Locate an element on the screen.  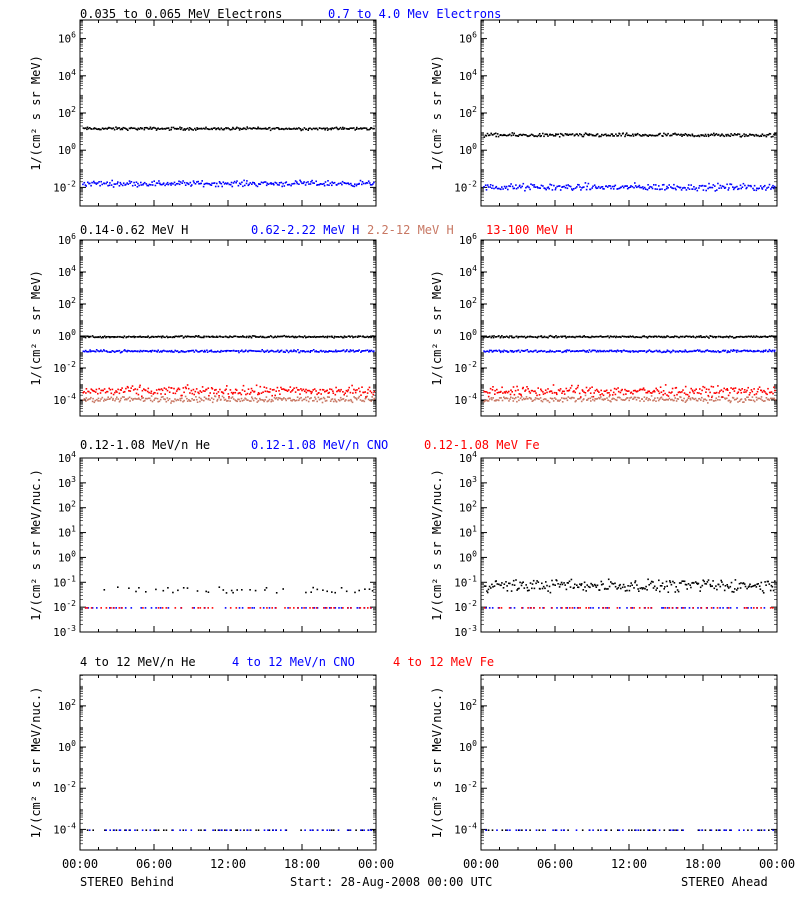
y-tick-exponent: 4 is located at coordinates (474, 454).